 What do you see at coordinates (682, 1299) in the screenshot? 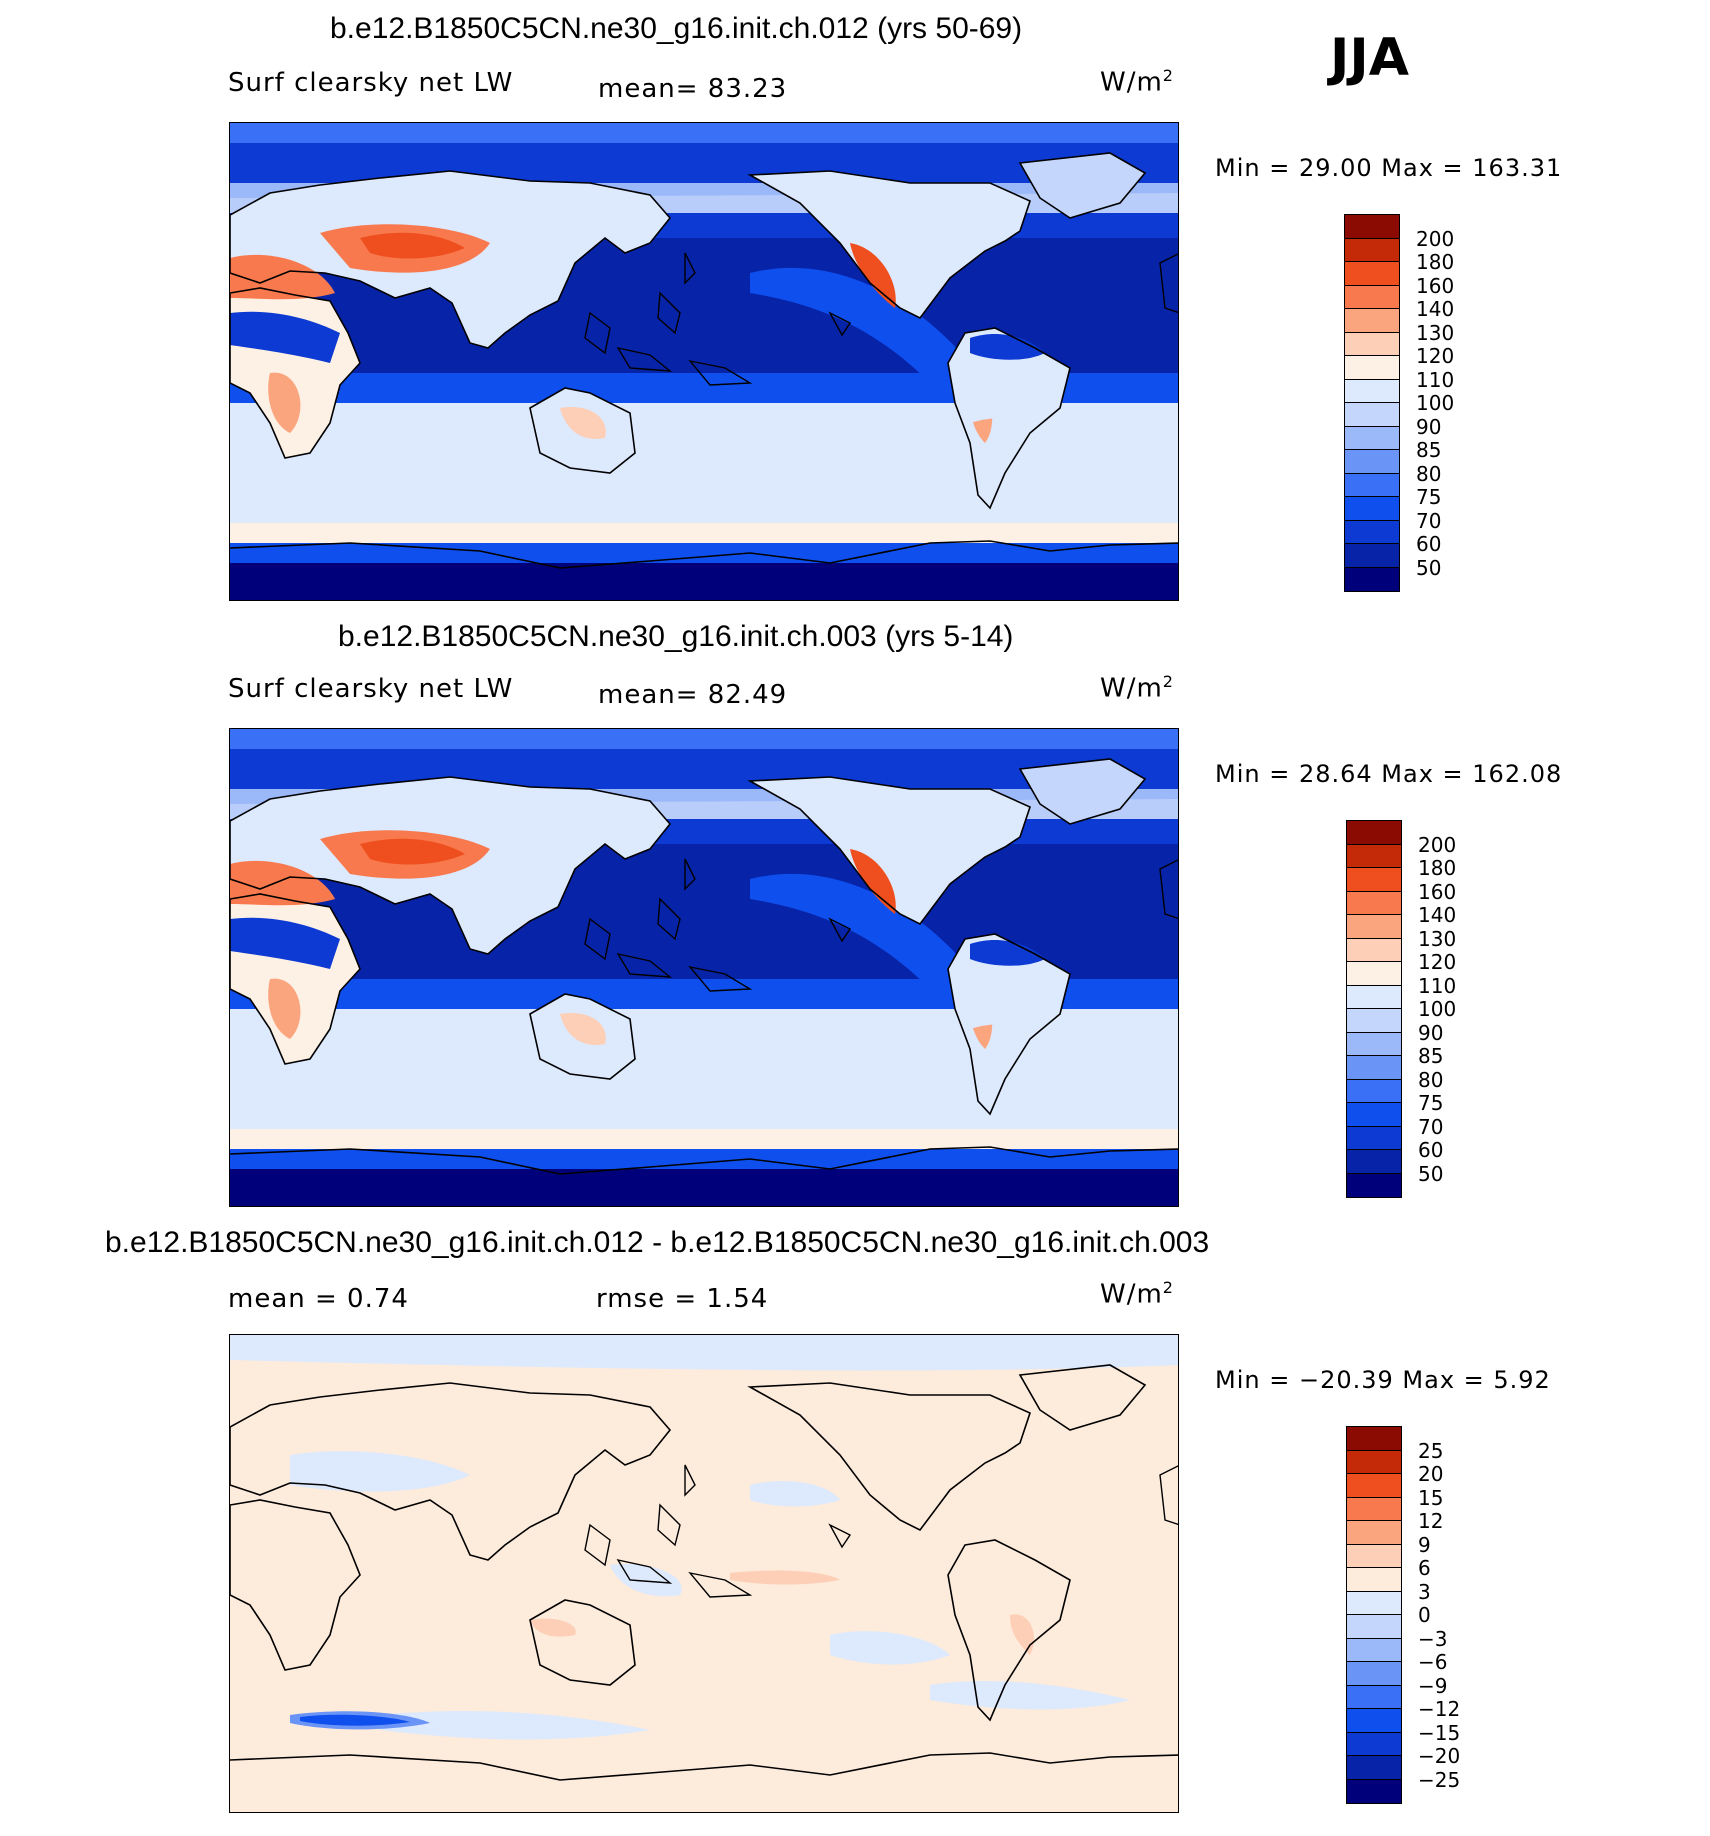
I see `panel3-rmse: rmse = 1.54` at bounding box center [682, 1299].